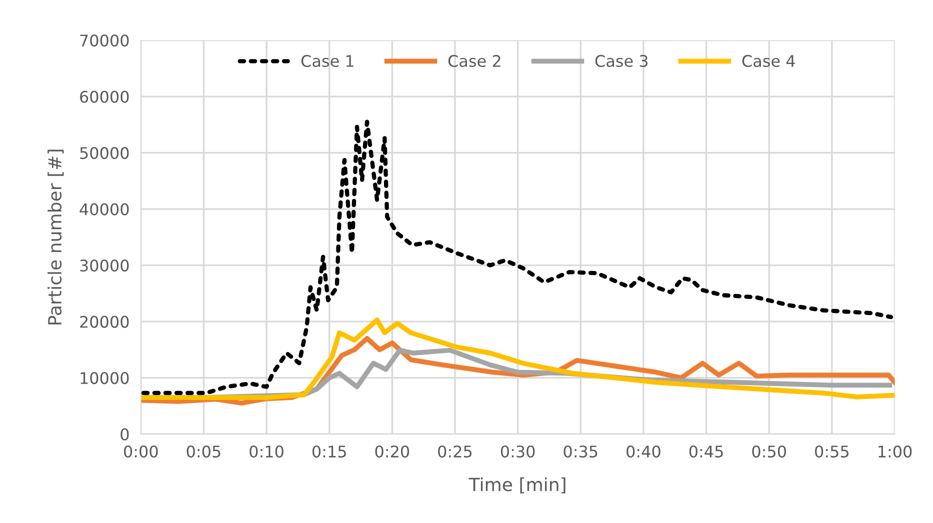 The height and width of the screenshot is (523, 933). What do you see at coordinates (769, 451) in the screenshot?
I see `x-tick-label: 0:50` at bounding box center [769, 451].